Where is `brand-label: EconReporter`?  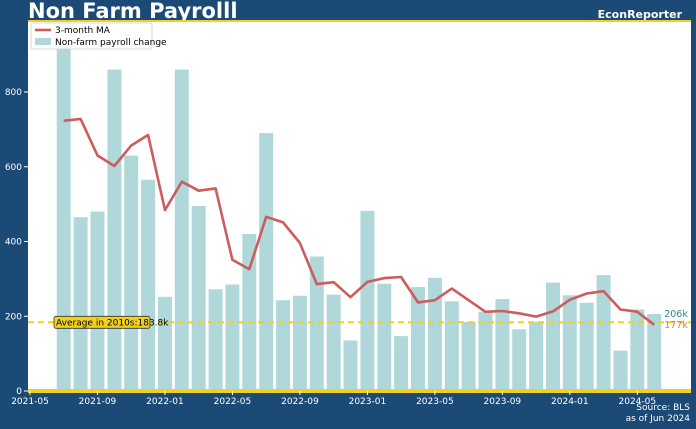 brand-label: EconReporter is located at coordinates (639, 14).